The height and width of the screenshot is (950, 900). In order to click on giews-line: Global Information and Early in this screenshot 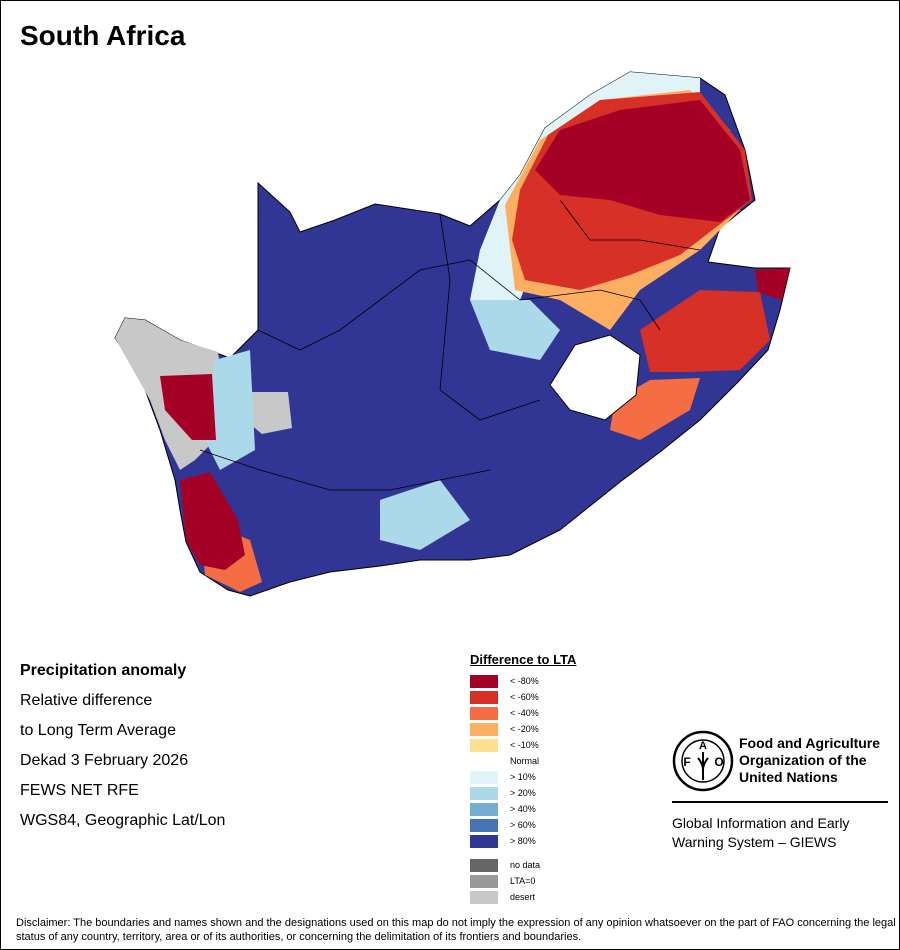, I will do `click(761, 823)`.